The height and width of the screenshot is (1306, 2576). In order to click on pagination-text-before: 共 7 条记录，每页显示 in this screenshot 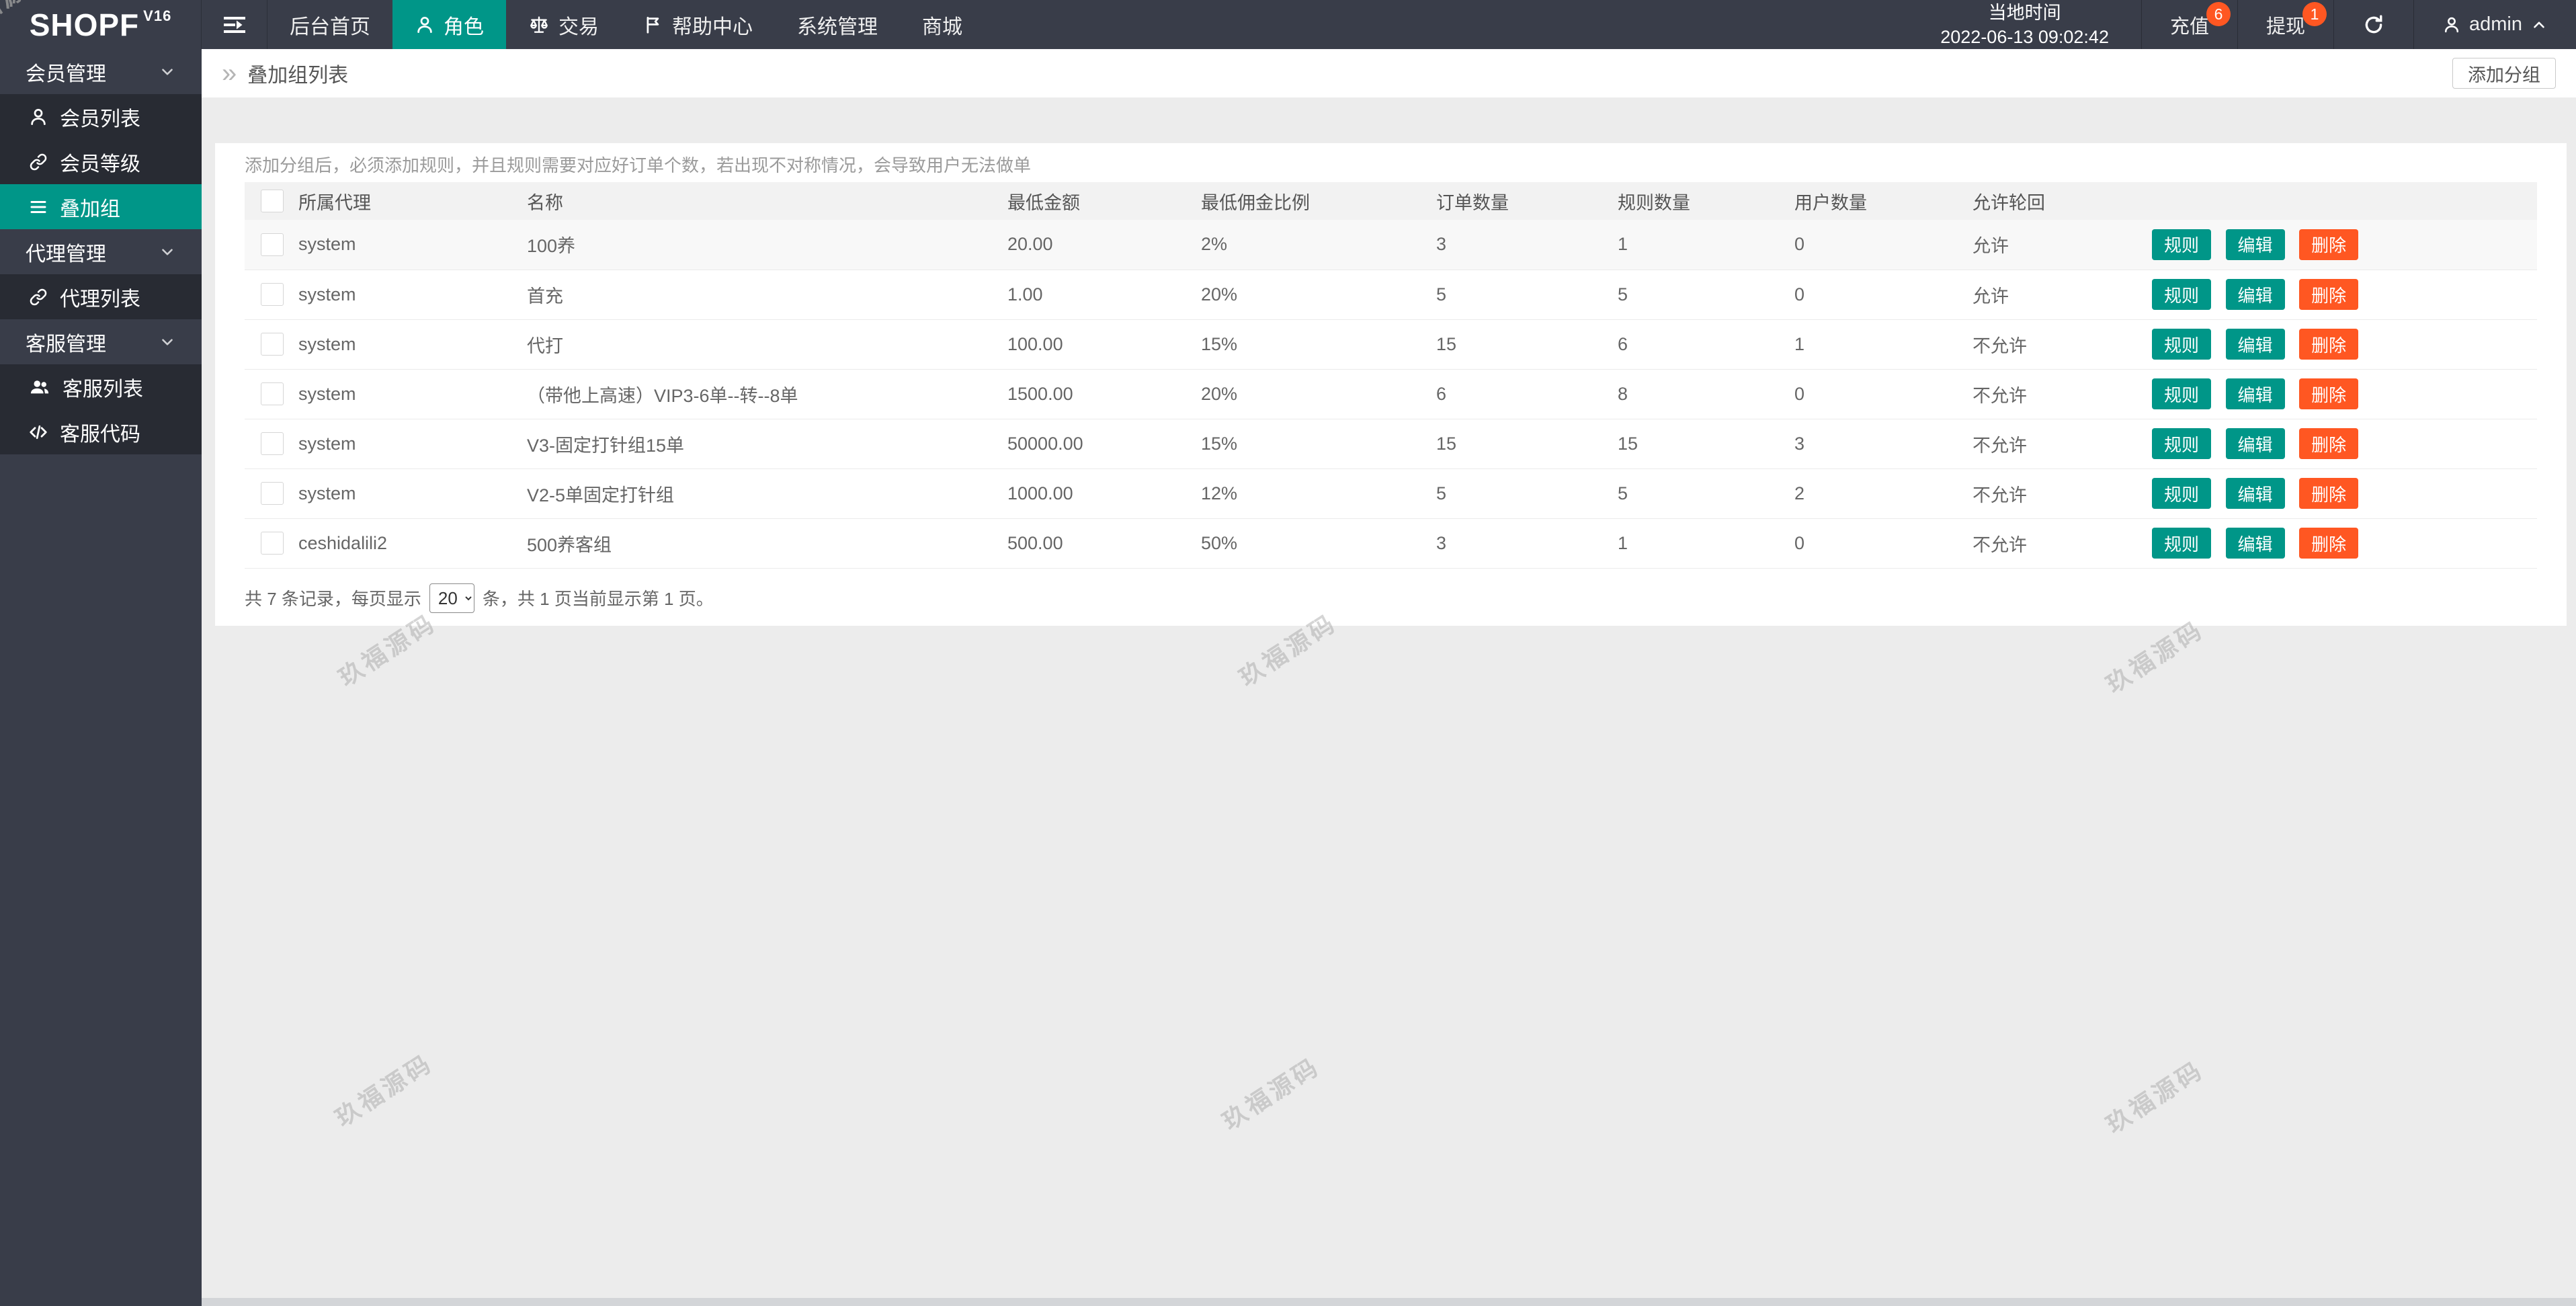, I will do `click(333, 599)`.